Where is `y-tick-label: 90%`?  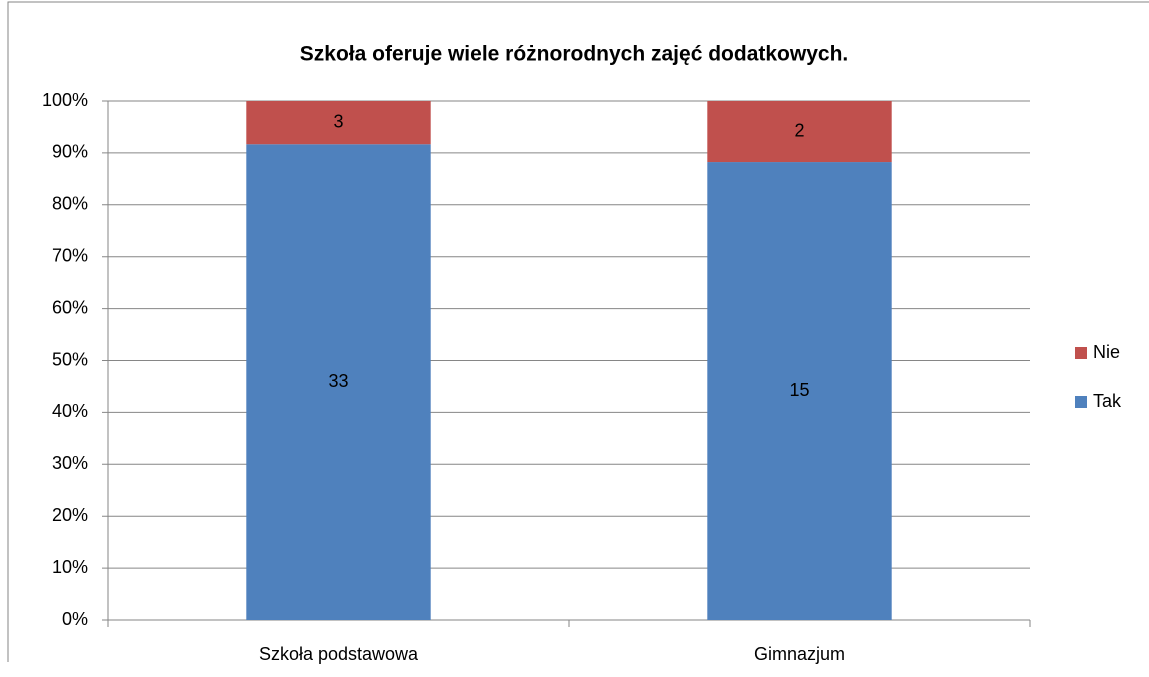 y-tick-label: 90% is located at coordinates (70, 152).